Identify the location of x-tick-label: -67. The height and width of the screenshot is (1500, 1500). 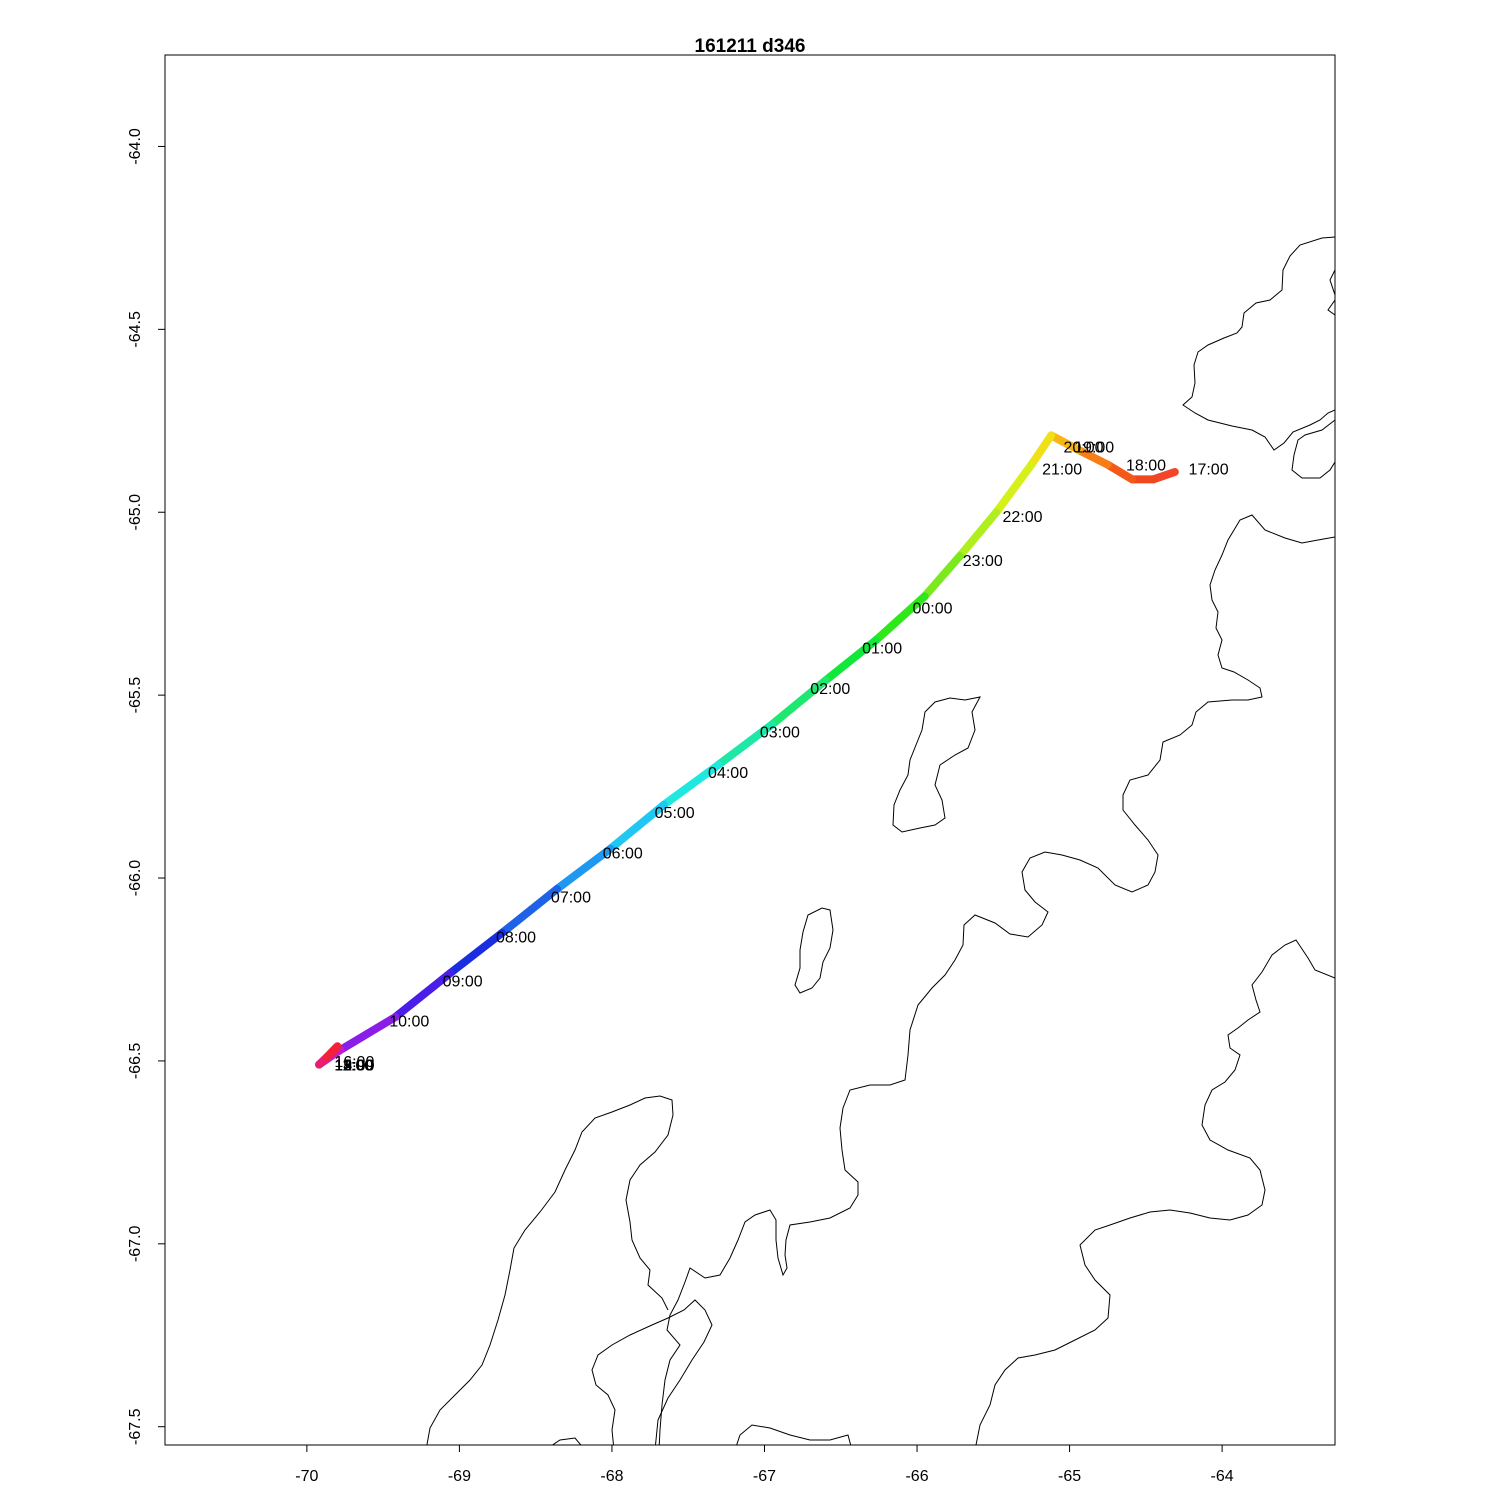
(764, 1476).